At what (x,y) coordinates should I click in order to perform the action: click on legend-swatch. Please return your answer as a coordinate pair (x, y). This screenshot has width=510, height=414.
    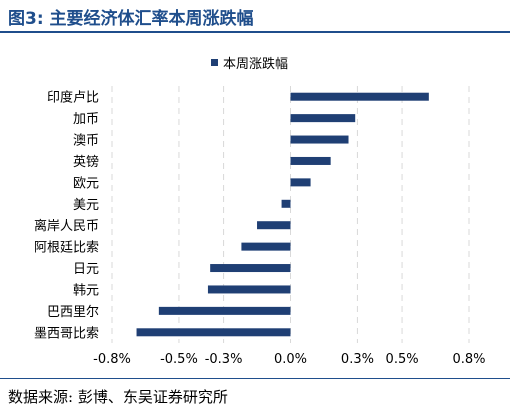
    Looking at the image, I should click on (214, 62).